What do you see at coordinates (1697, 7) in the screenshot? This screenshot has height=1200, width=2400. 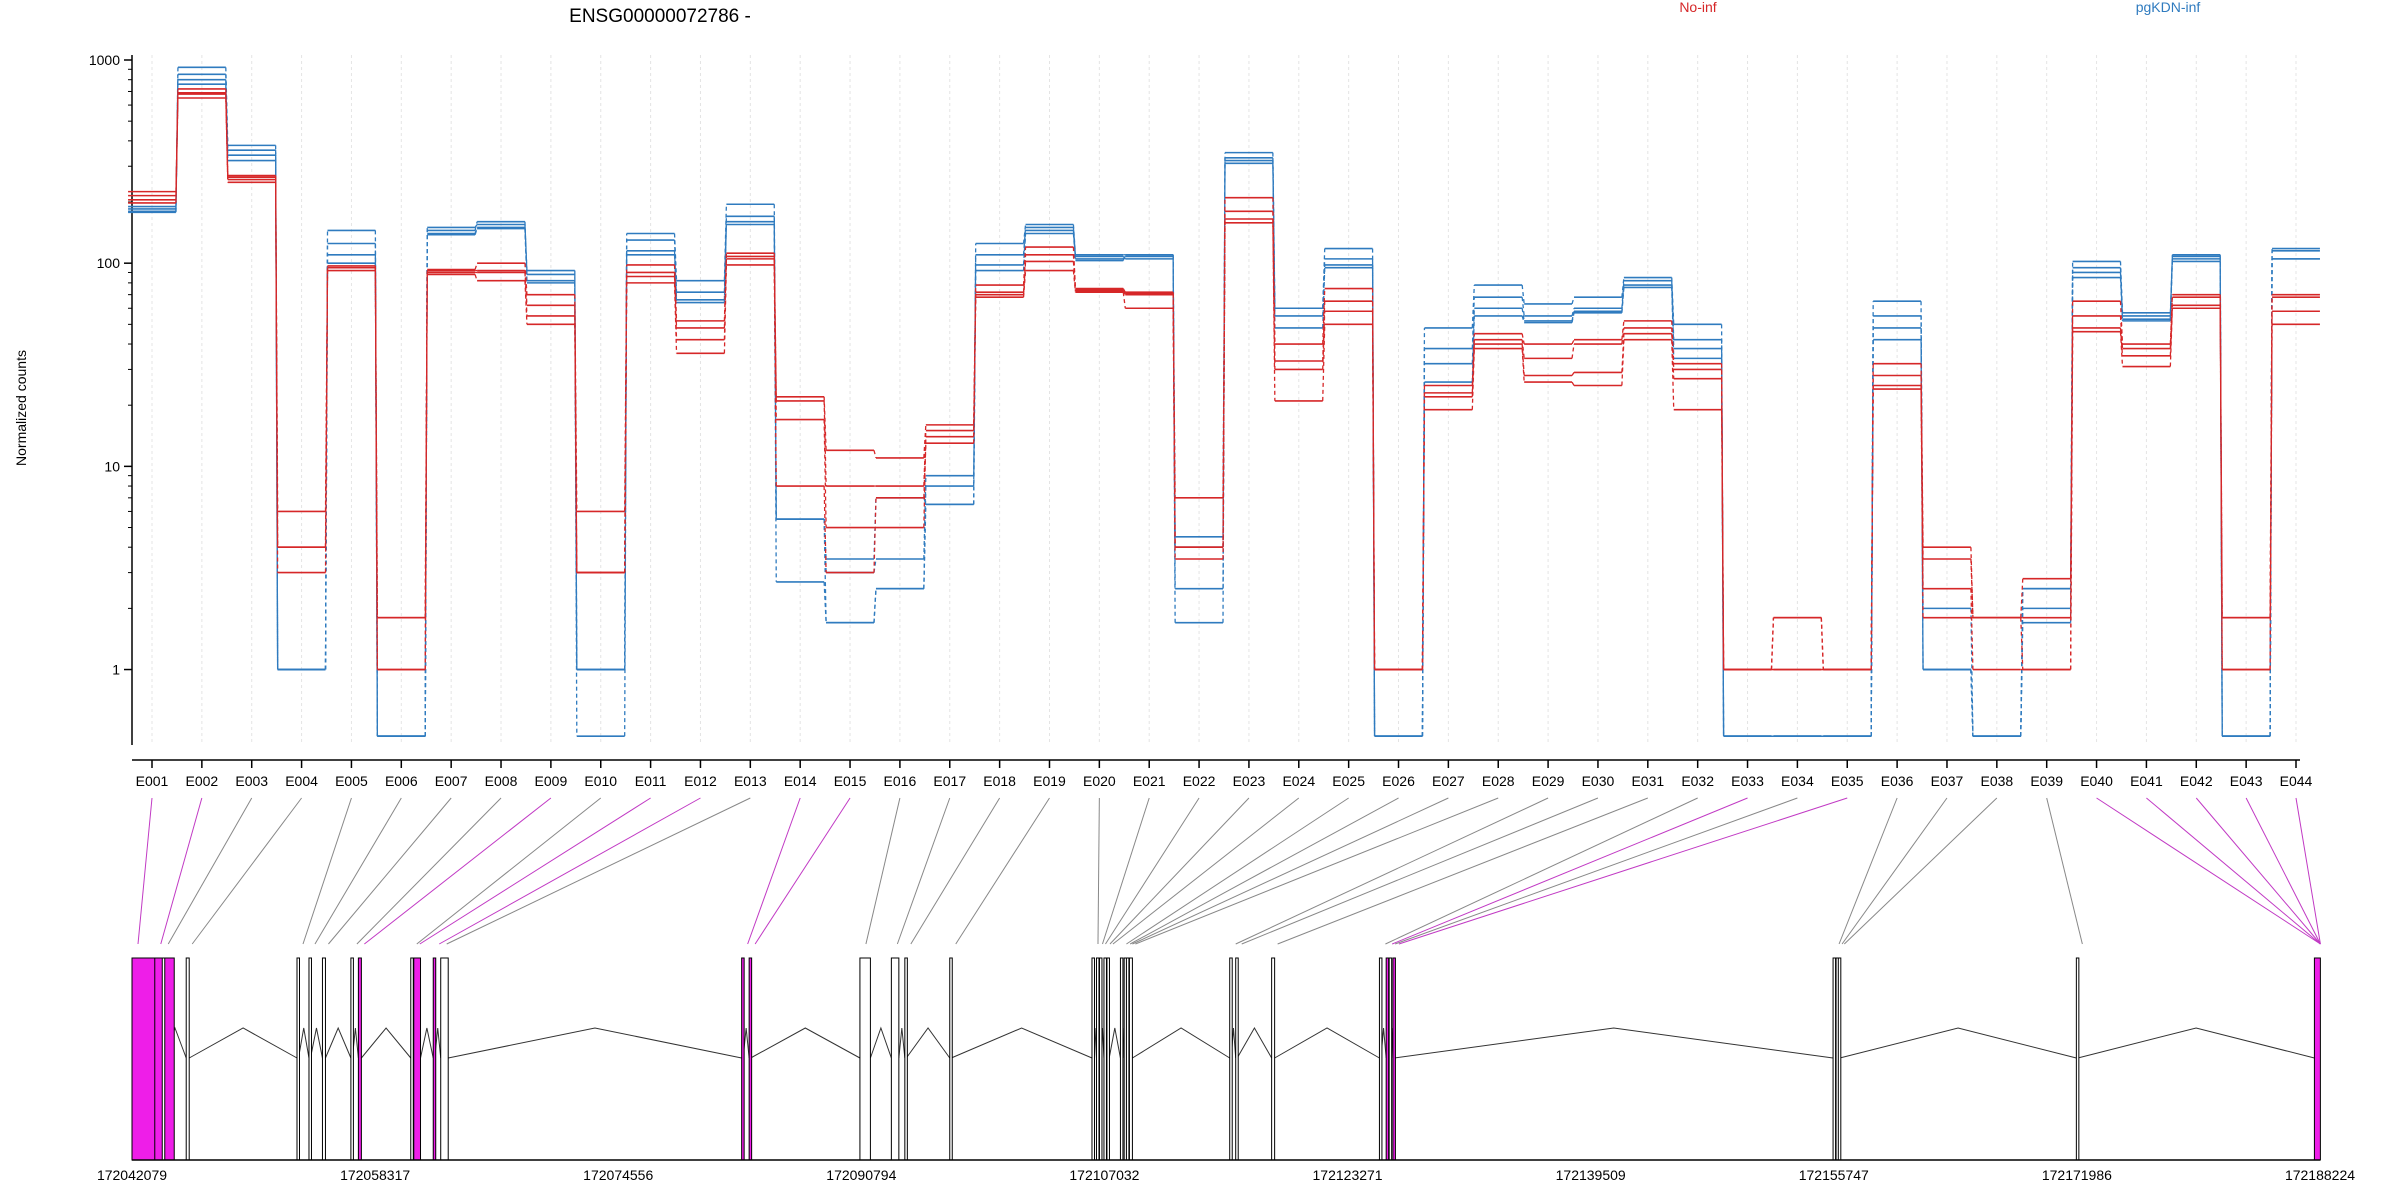 I see `legend-no-inf: No-inf` at bounding box center [1697, 7].